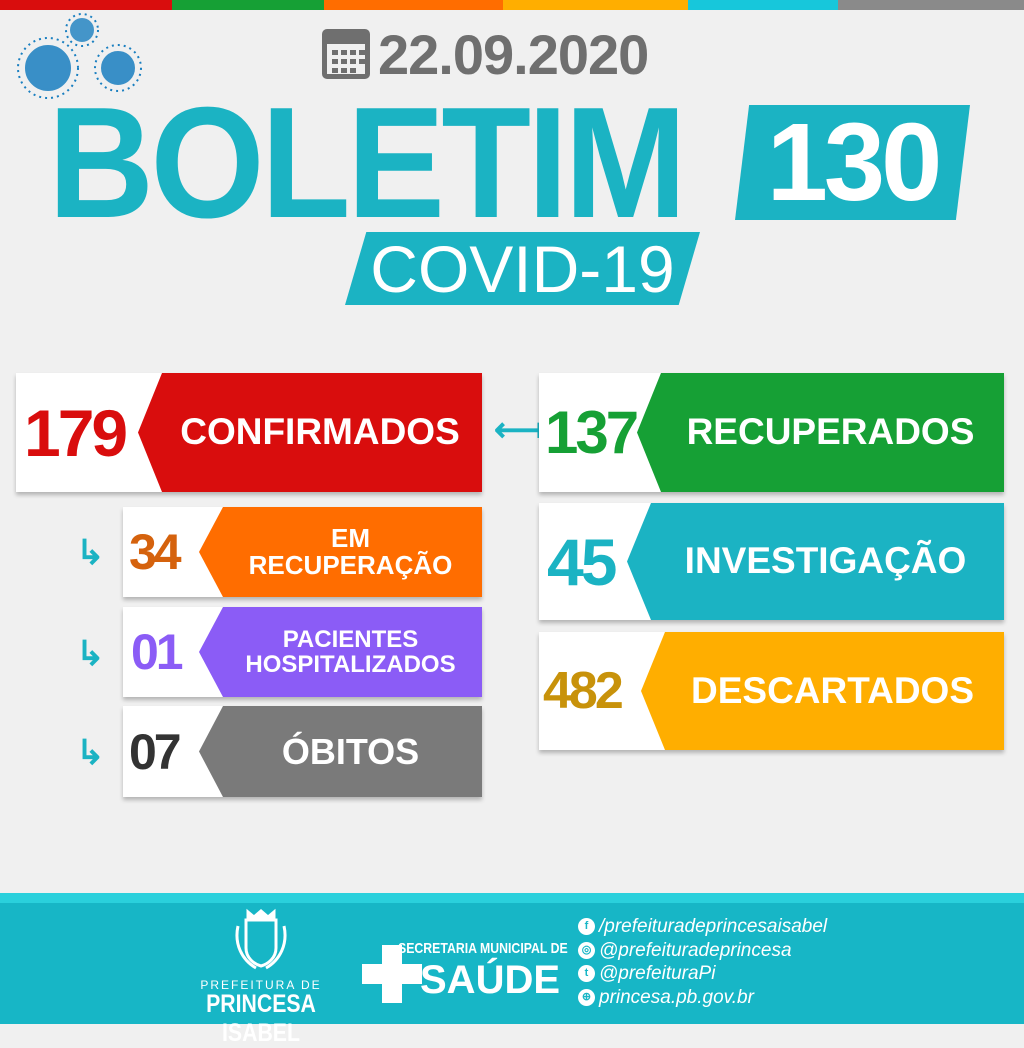 The width and height of the screenshot is (1024, 1048). What do you see at coordinates (586, 974) in the screenshot?
I see `twitter-icon: t` at bounding box center [586, 974].